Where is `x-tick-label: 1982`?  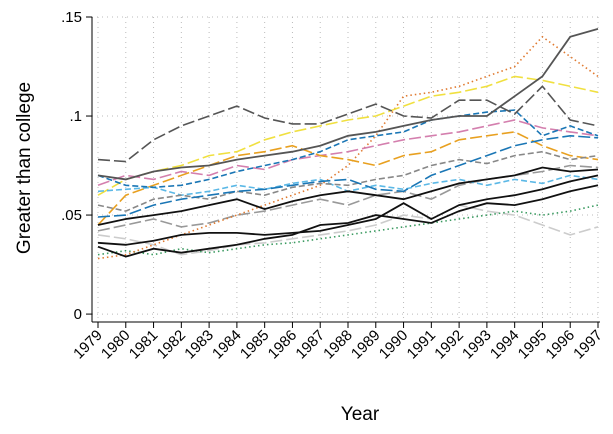 x-tick-label: 1982 is located at coordinates (172, 345).